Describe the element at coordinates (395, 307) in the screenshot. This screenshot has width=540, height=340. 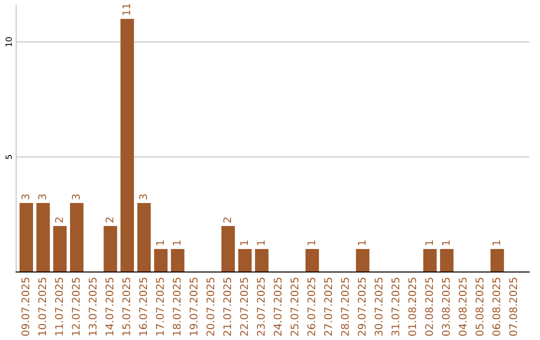
I see `x-tick-label: 31.07.2025` at that location.